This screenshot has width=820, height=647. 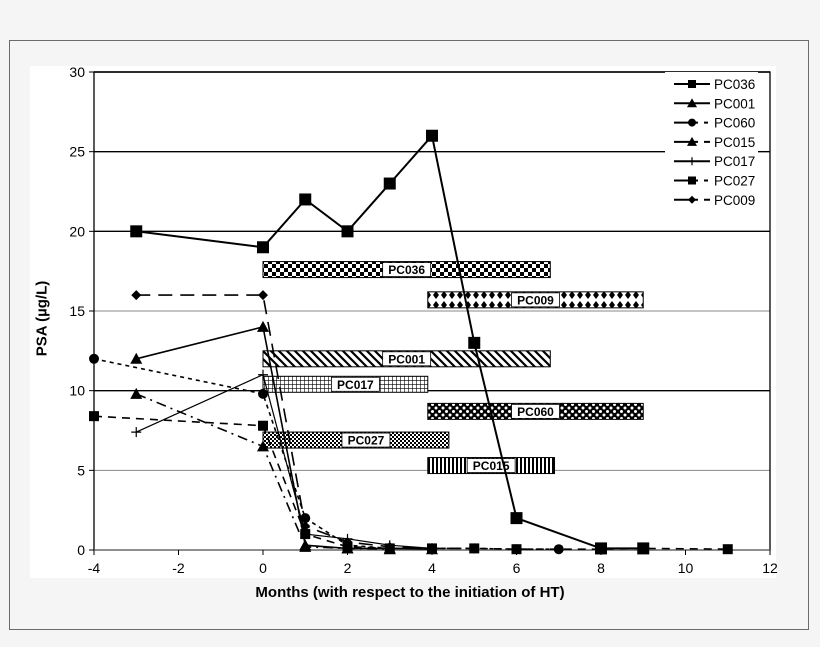 What do you see at coordinates (734, 103) in the screenshot?
I see `legend-label: PC001` at bounding box center [734, 103].